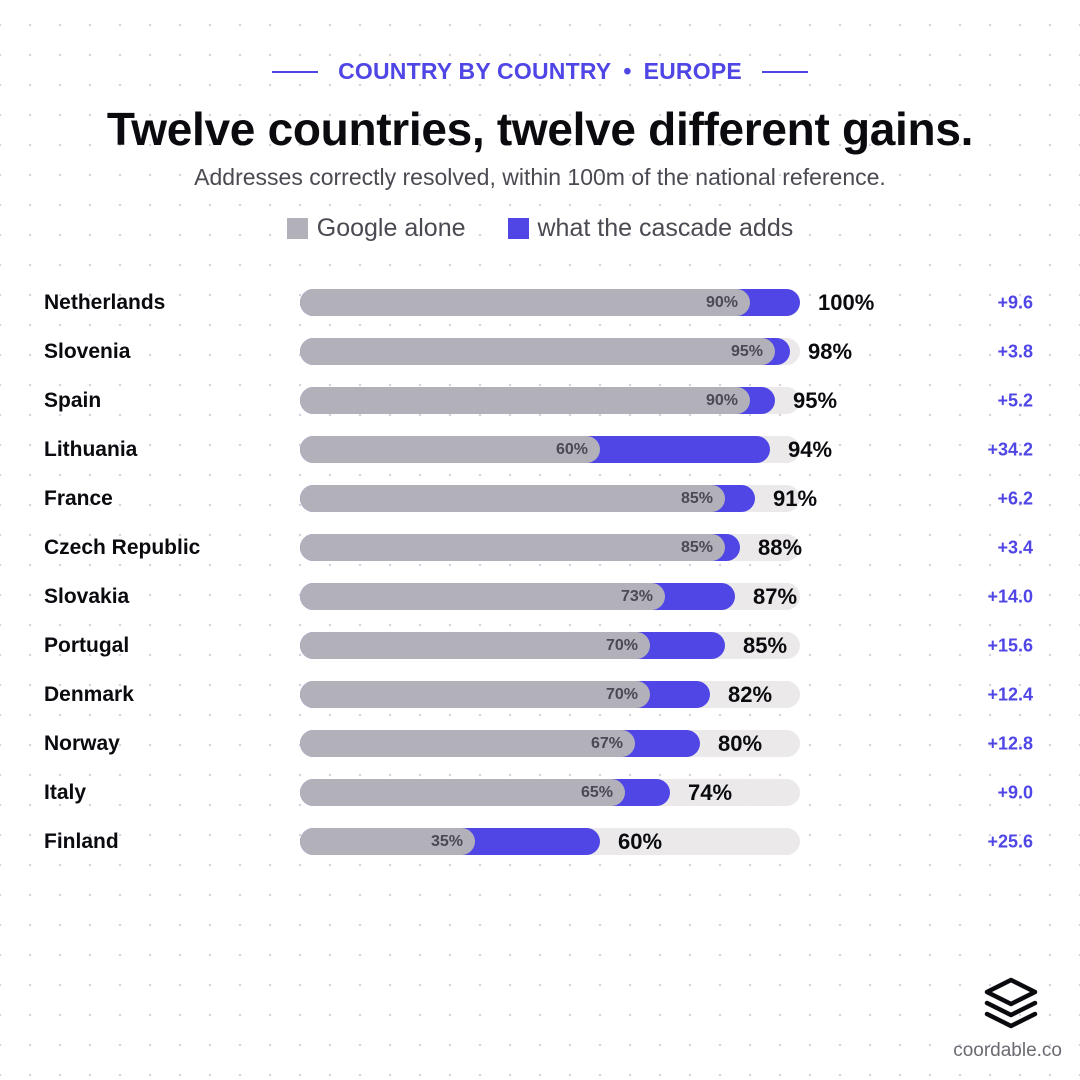 The image size is (1080, 1080). I want to click on total-value-label: 82%, so click(750, 694).